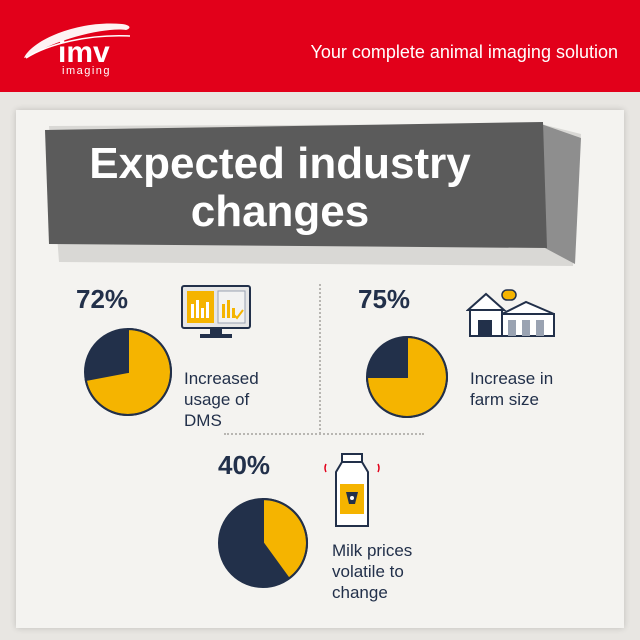 The width and height of the screenshot is (640, 640). Describe the element at coordinates (217, 399) in the screenshot. I see `stat-dms-label-line: usage of` at that location.